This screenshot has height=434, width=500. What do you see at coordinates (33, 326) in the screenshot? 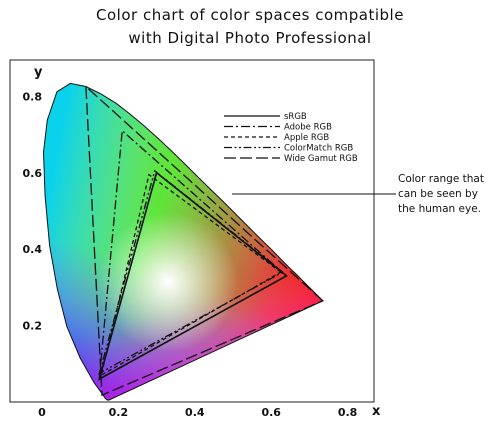
I see `y-tick-label: 0.2` at bounding box center [33, 326].